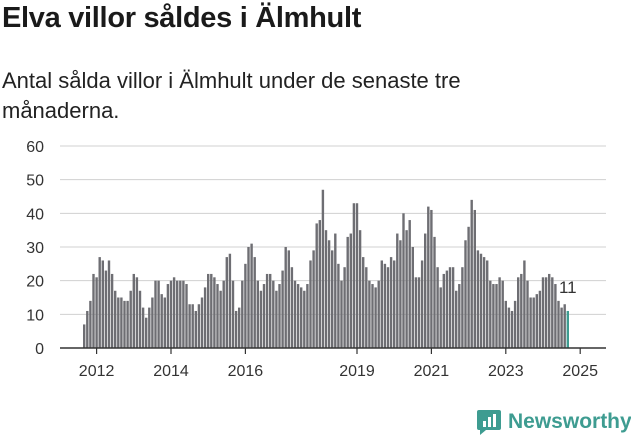 This screenshot has height=439, width=631. What do you see at coordinates (357, 371) in the screenshot?
I see `x-tick-label: 2019` at bounding box center [357, 371].